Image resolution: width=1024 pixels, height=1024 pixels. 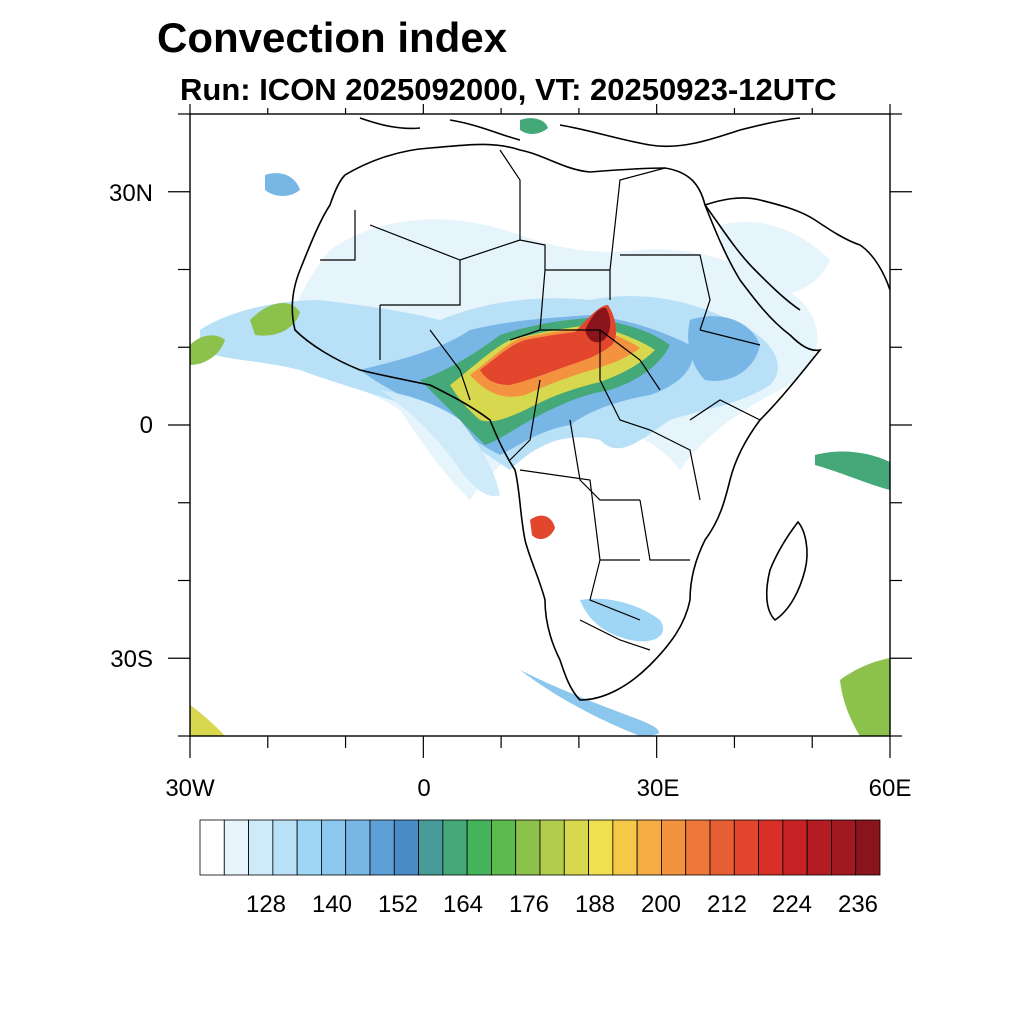 I want to click on lon-label-0: 0, so click(x=423, y=788).